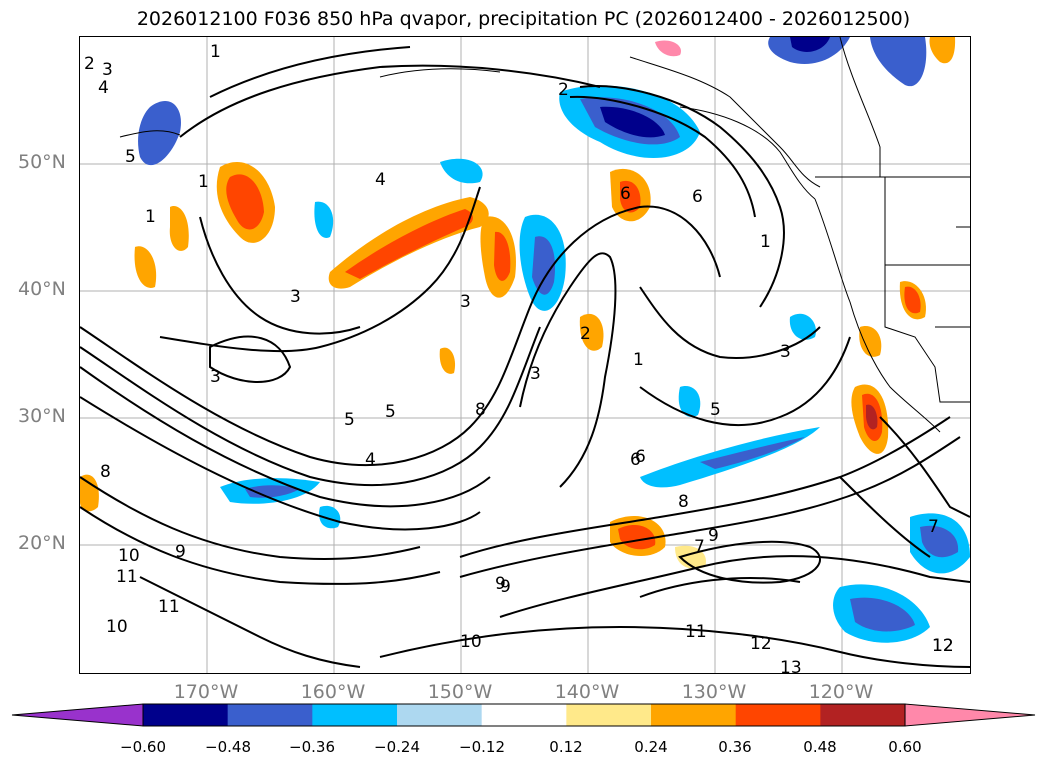 The image size is (1047, 765). I want to click on lat-tick-40n: 40°N, so click(42, 289).